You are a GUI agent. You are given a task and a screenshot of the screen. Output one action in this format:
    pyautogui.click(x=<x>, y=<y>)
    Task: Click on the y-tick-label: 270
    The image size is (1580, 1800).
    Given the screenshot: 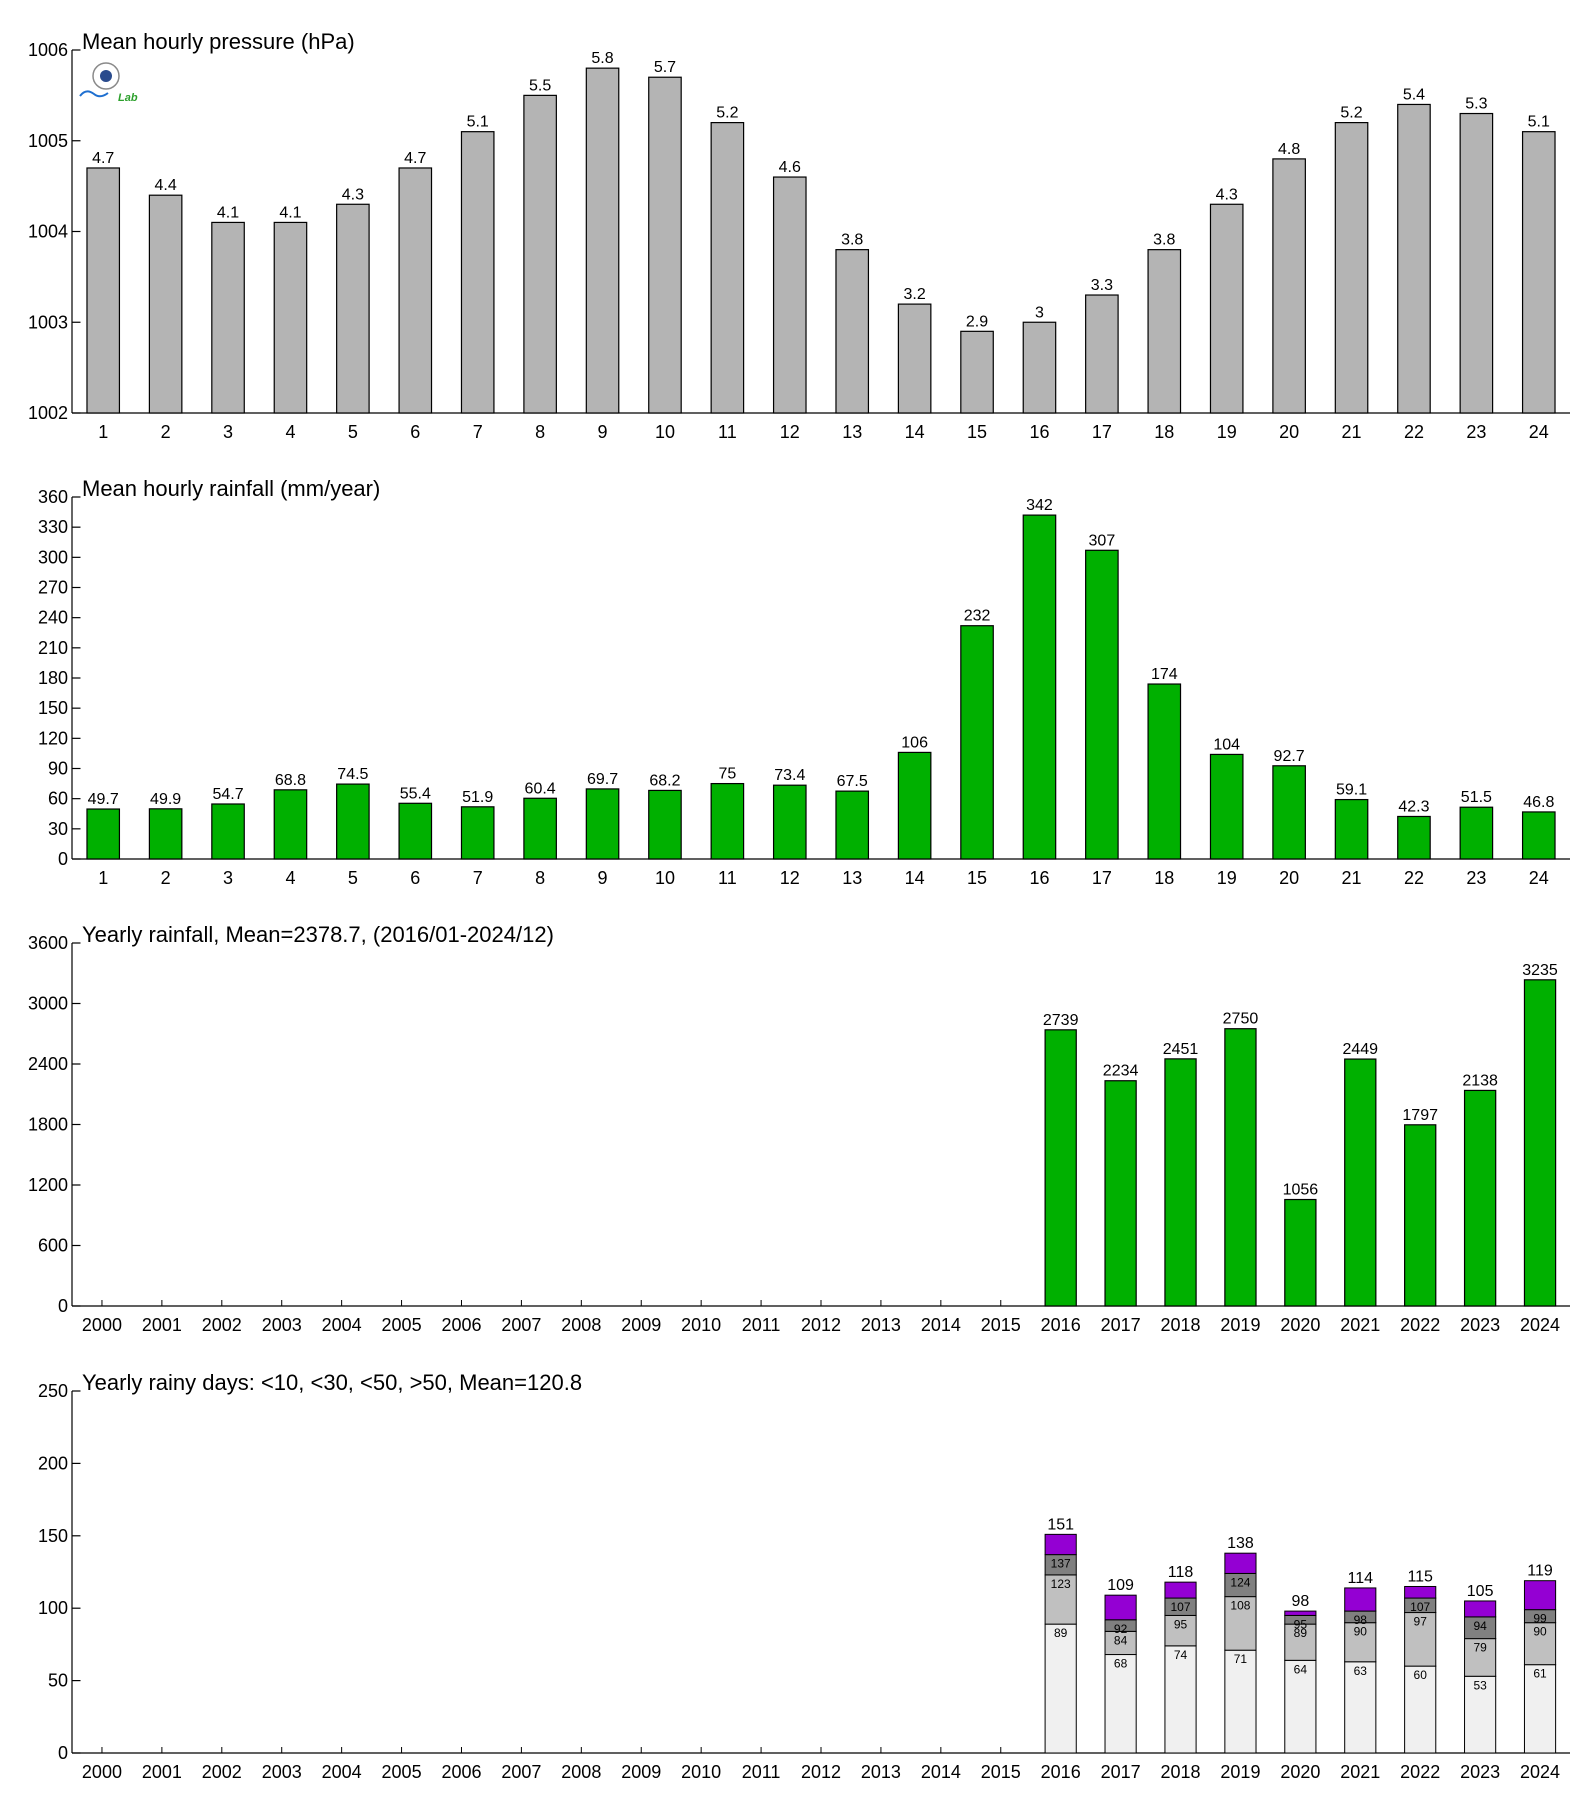 What is the action you would take?
    pyautogui.click(x=53, y=588)
    